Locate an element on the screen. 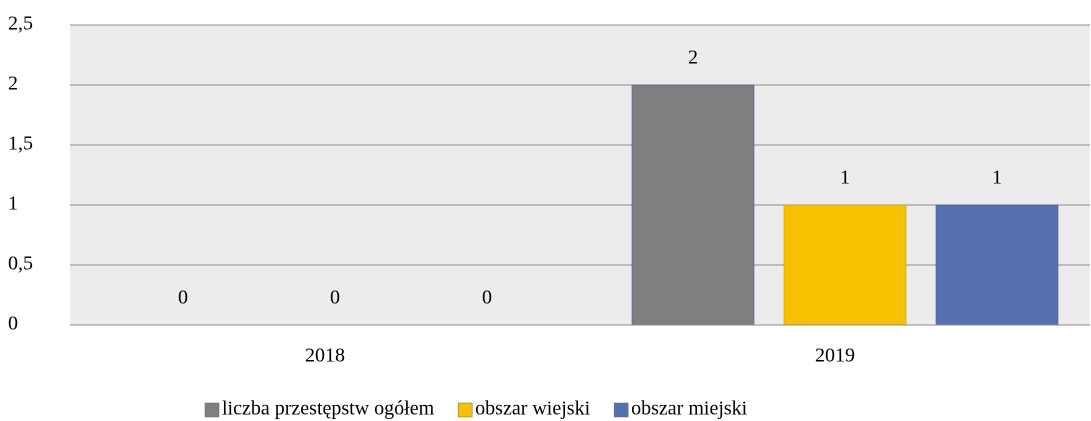 The image size is (1091, 421). y-tick-label: 1 is located at coordinates (13, 204).